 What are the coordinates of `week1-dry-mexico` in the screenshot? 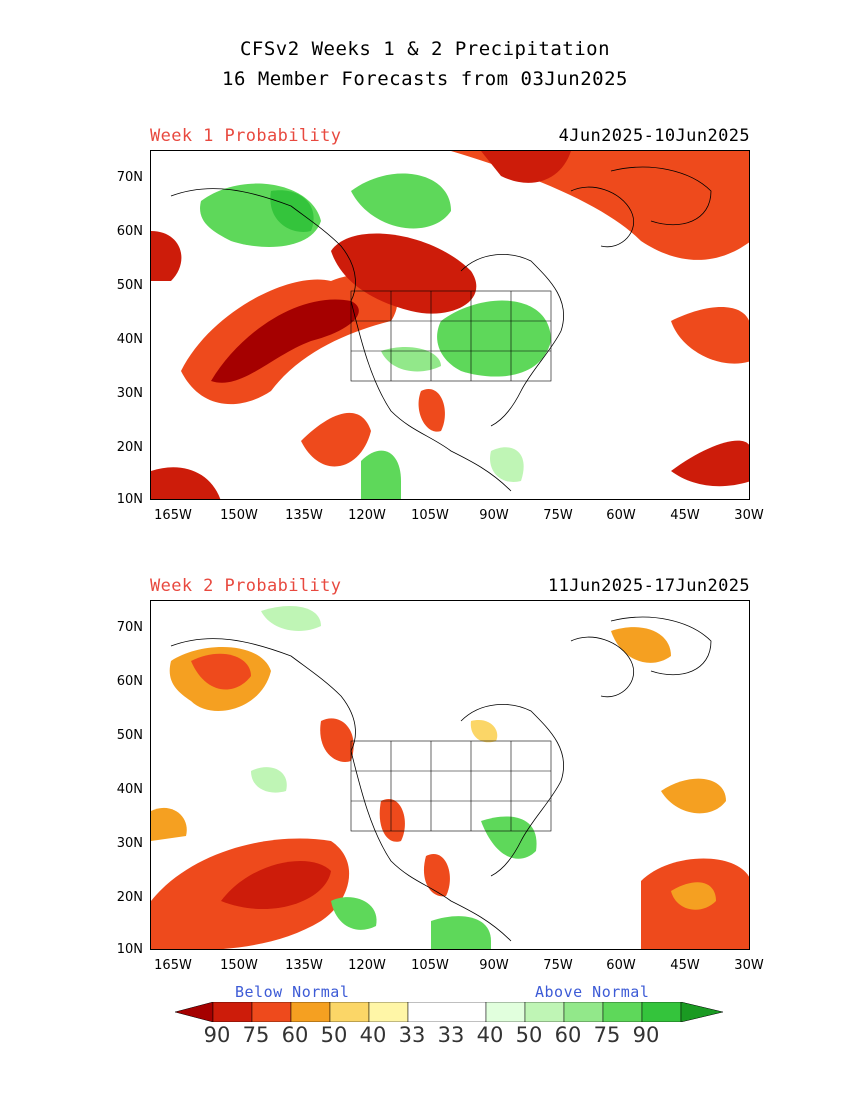 It's located at (431, 410).